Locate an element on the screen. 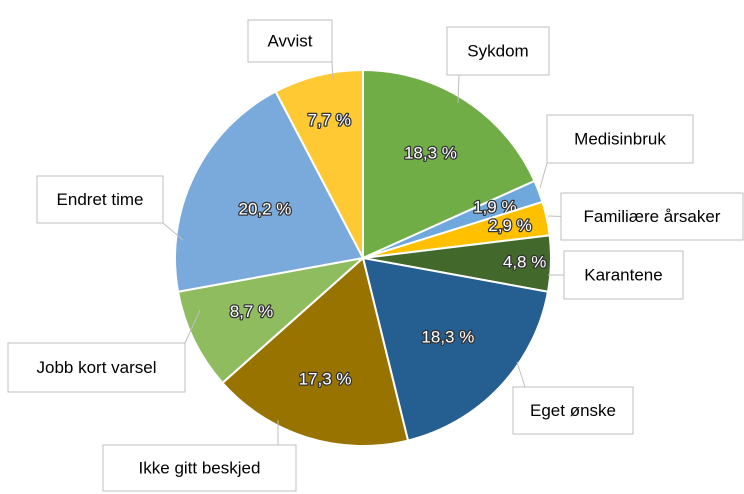  value-label: 17,3 % is located at coordinates (325, 379).